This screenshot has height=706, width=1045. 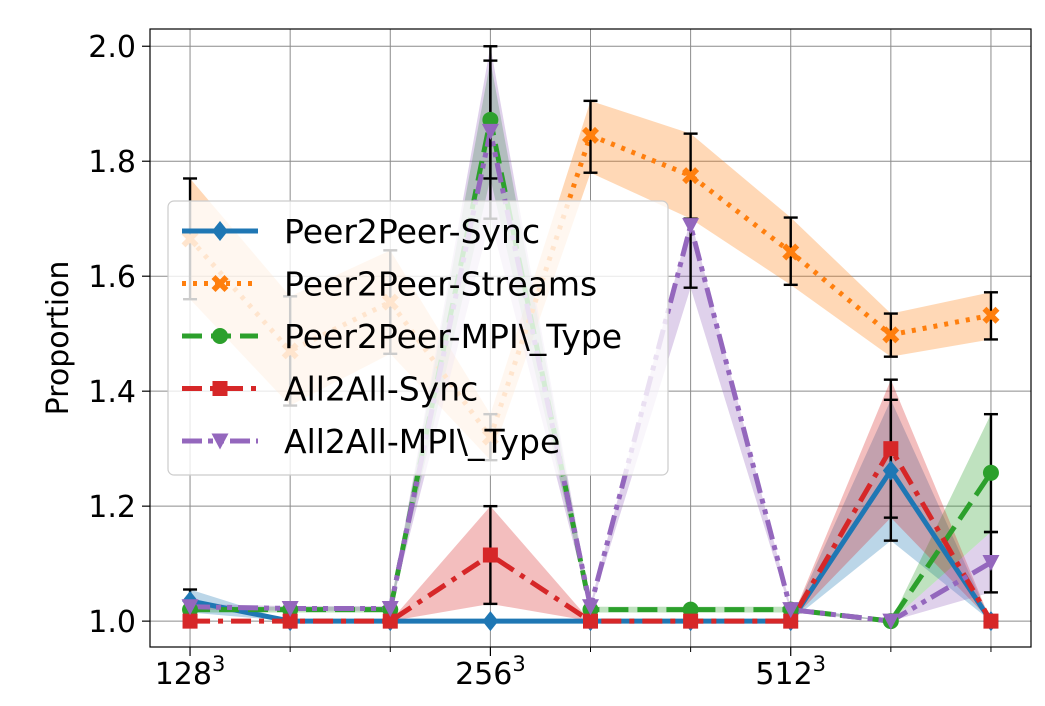 I want to click on y-axis-label: Proportion, so click(x=58, y=338).